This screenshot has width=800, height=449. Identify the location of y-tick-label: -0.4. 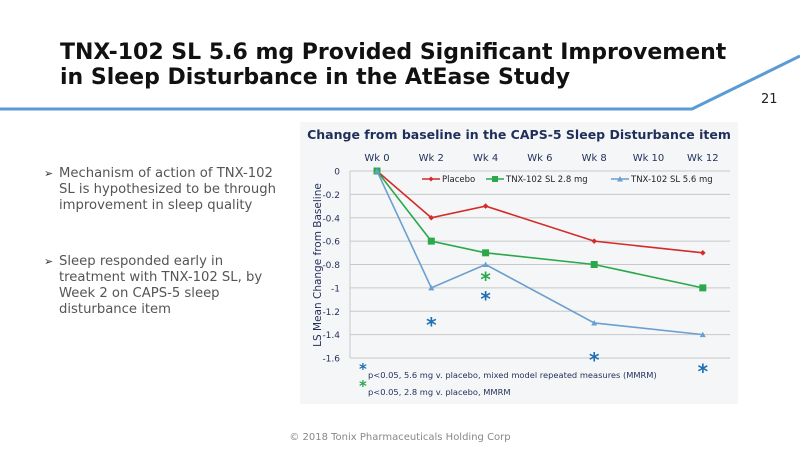
(331, 219).